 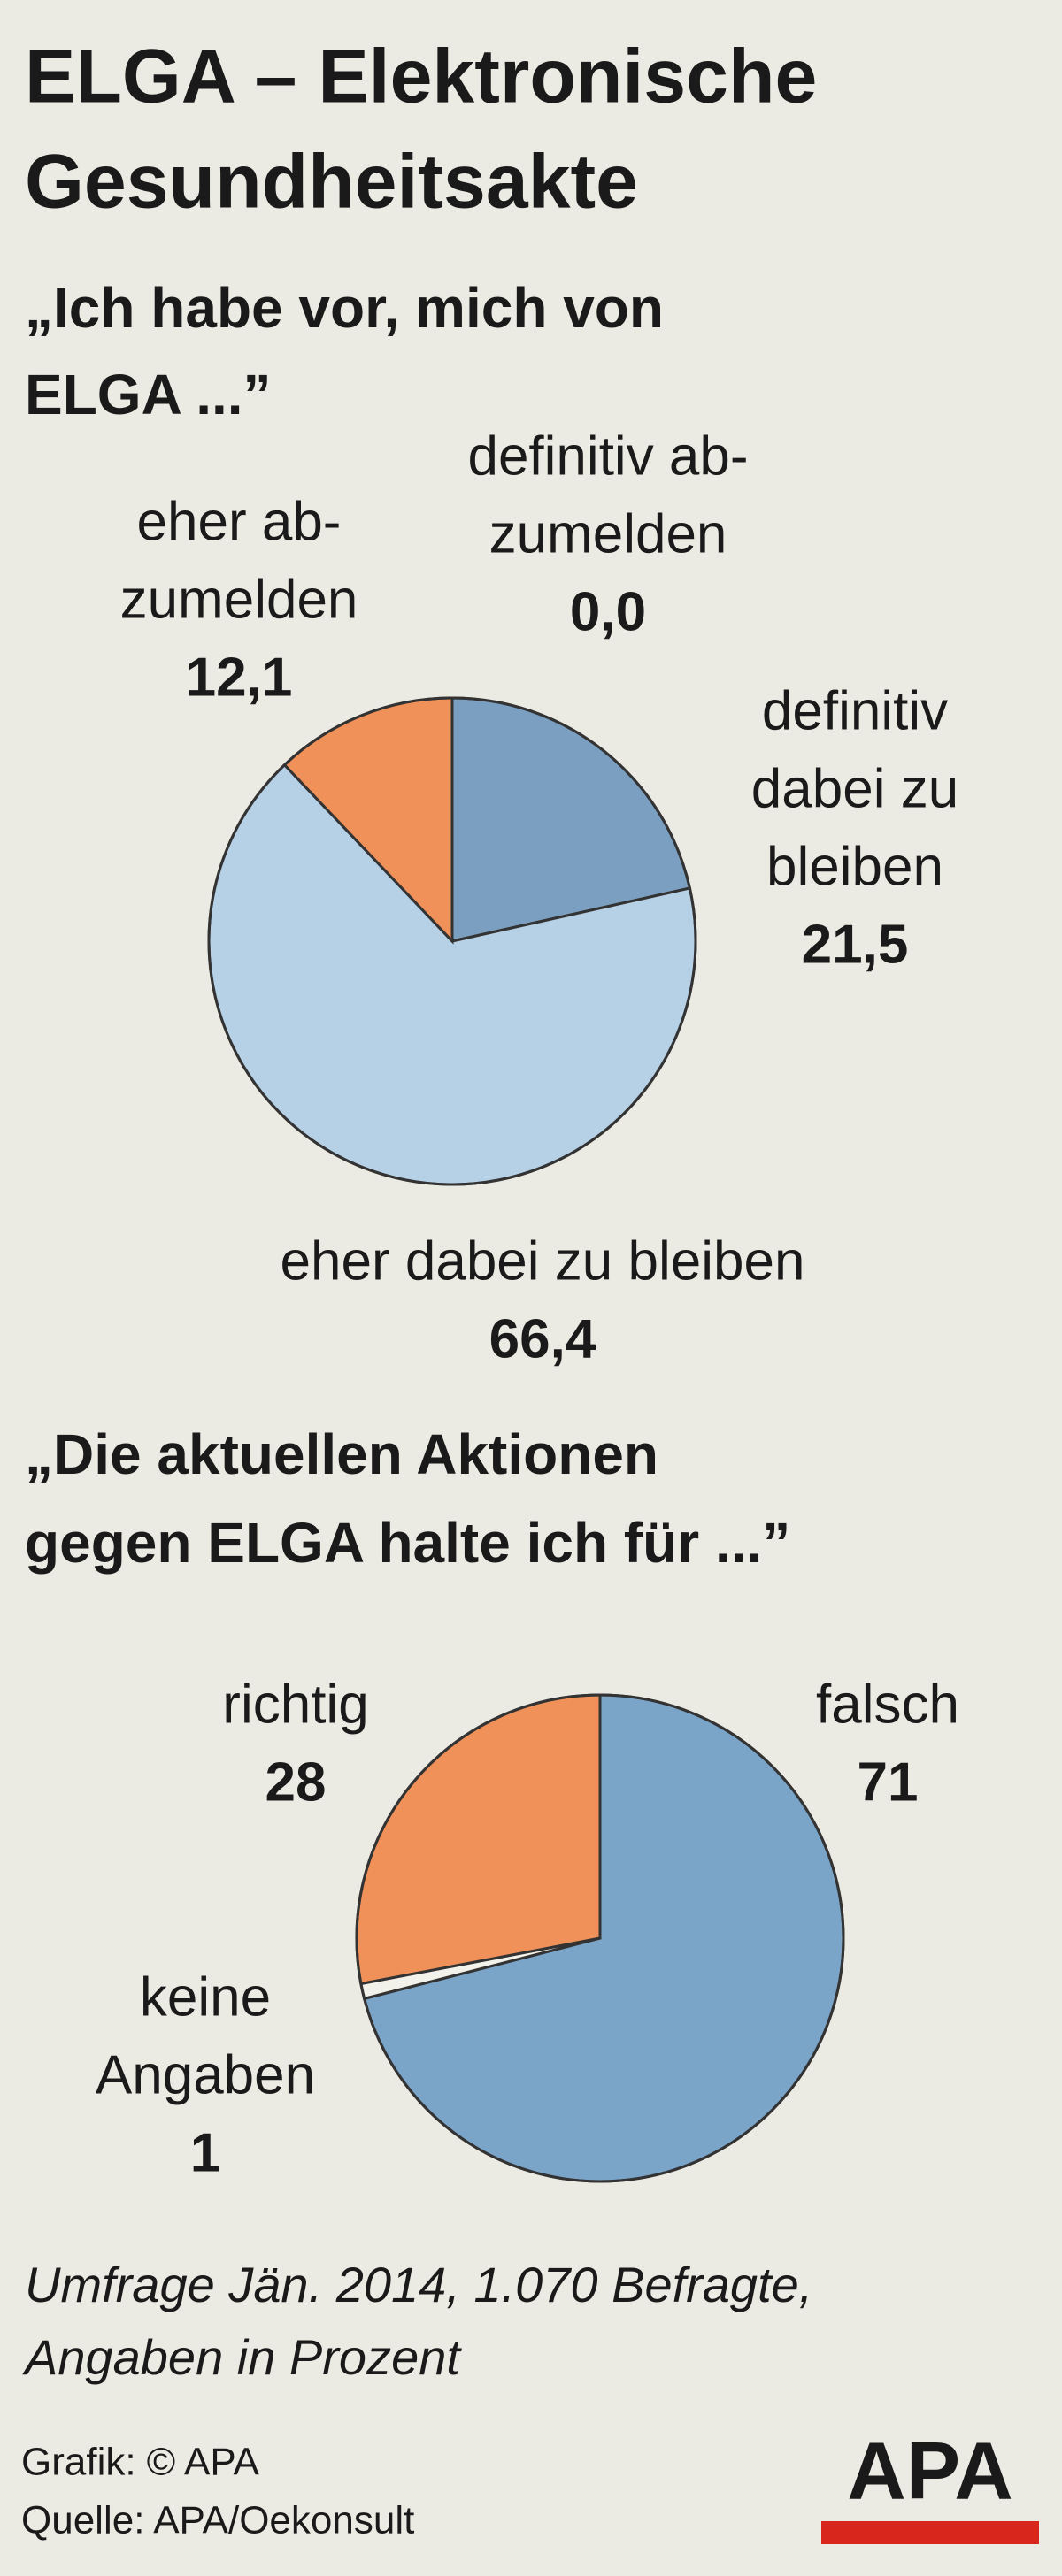 What do you see at coordinates (929, 2471) in the screenshot?
I see `logo: APA` at bounding box center [929, 2471].